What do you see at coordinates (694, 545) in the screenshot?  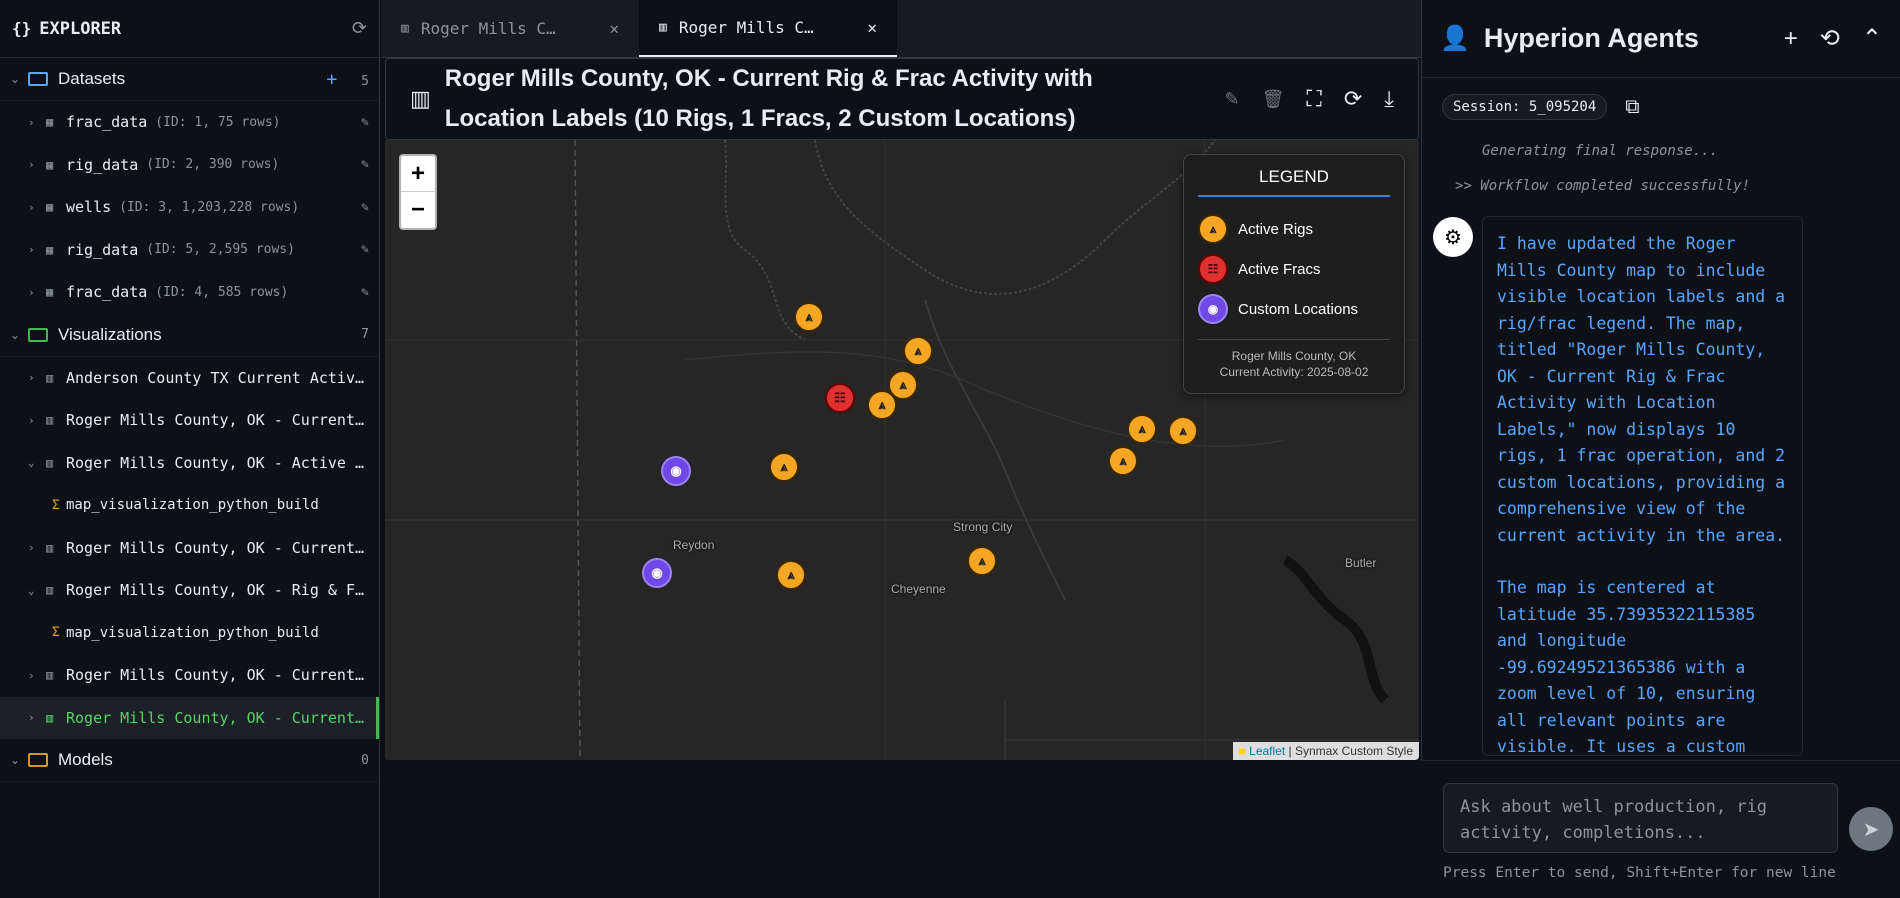 I see `town-label: Reydon` at bounding box center [694, 545].